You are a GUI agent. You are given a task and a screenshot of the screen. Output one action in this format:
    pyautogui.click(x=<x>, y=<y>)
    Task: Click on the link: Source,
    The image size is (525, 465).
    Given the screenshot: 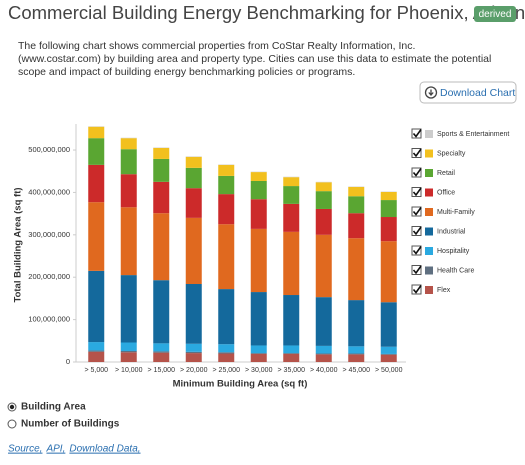 What is the action you would take?
    pyautogui.click(x=25, y=449)
    